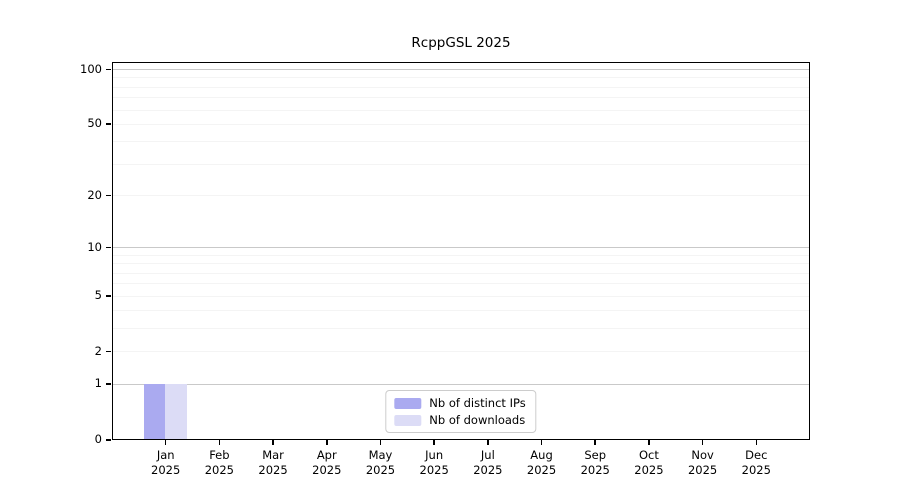 Image resolution: width=900 pixels, height=500 pixels. I want to click on x-axis-tick-label: Dec 2025, so click(756, 462).